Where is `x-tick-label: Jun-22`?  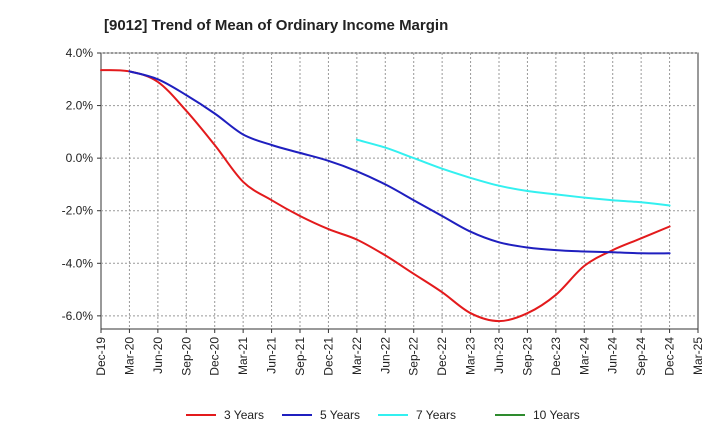
x-tick-label: Jun-22 is located at coordinates (385, 355).